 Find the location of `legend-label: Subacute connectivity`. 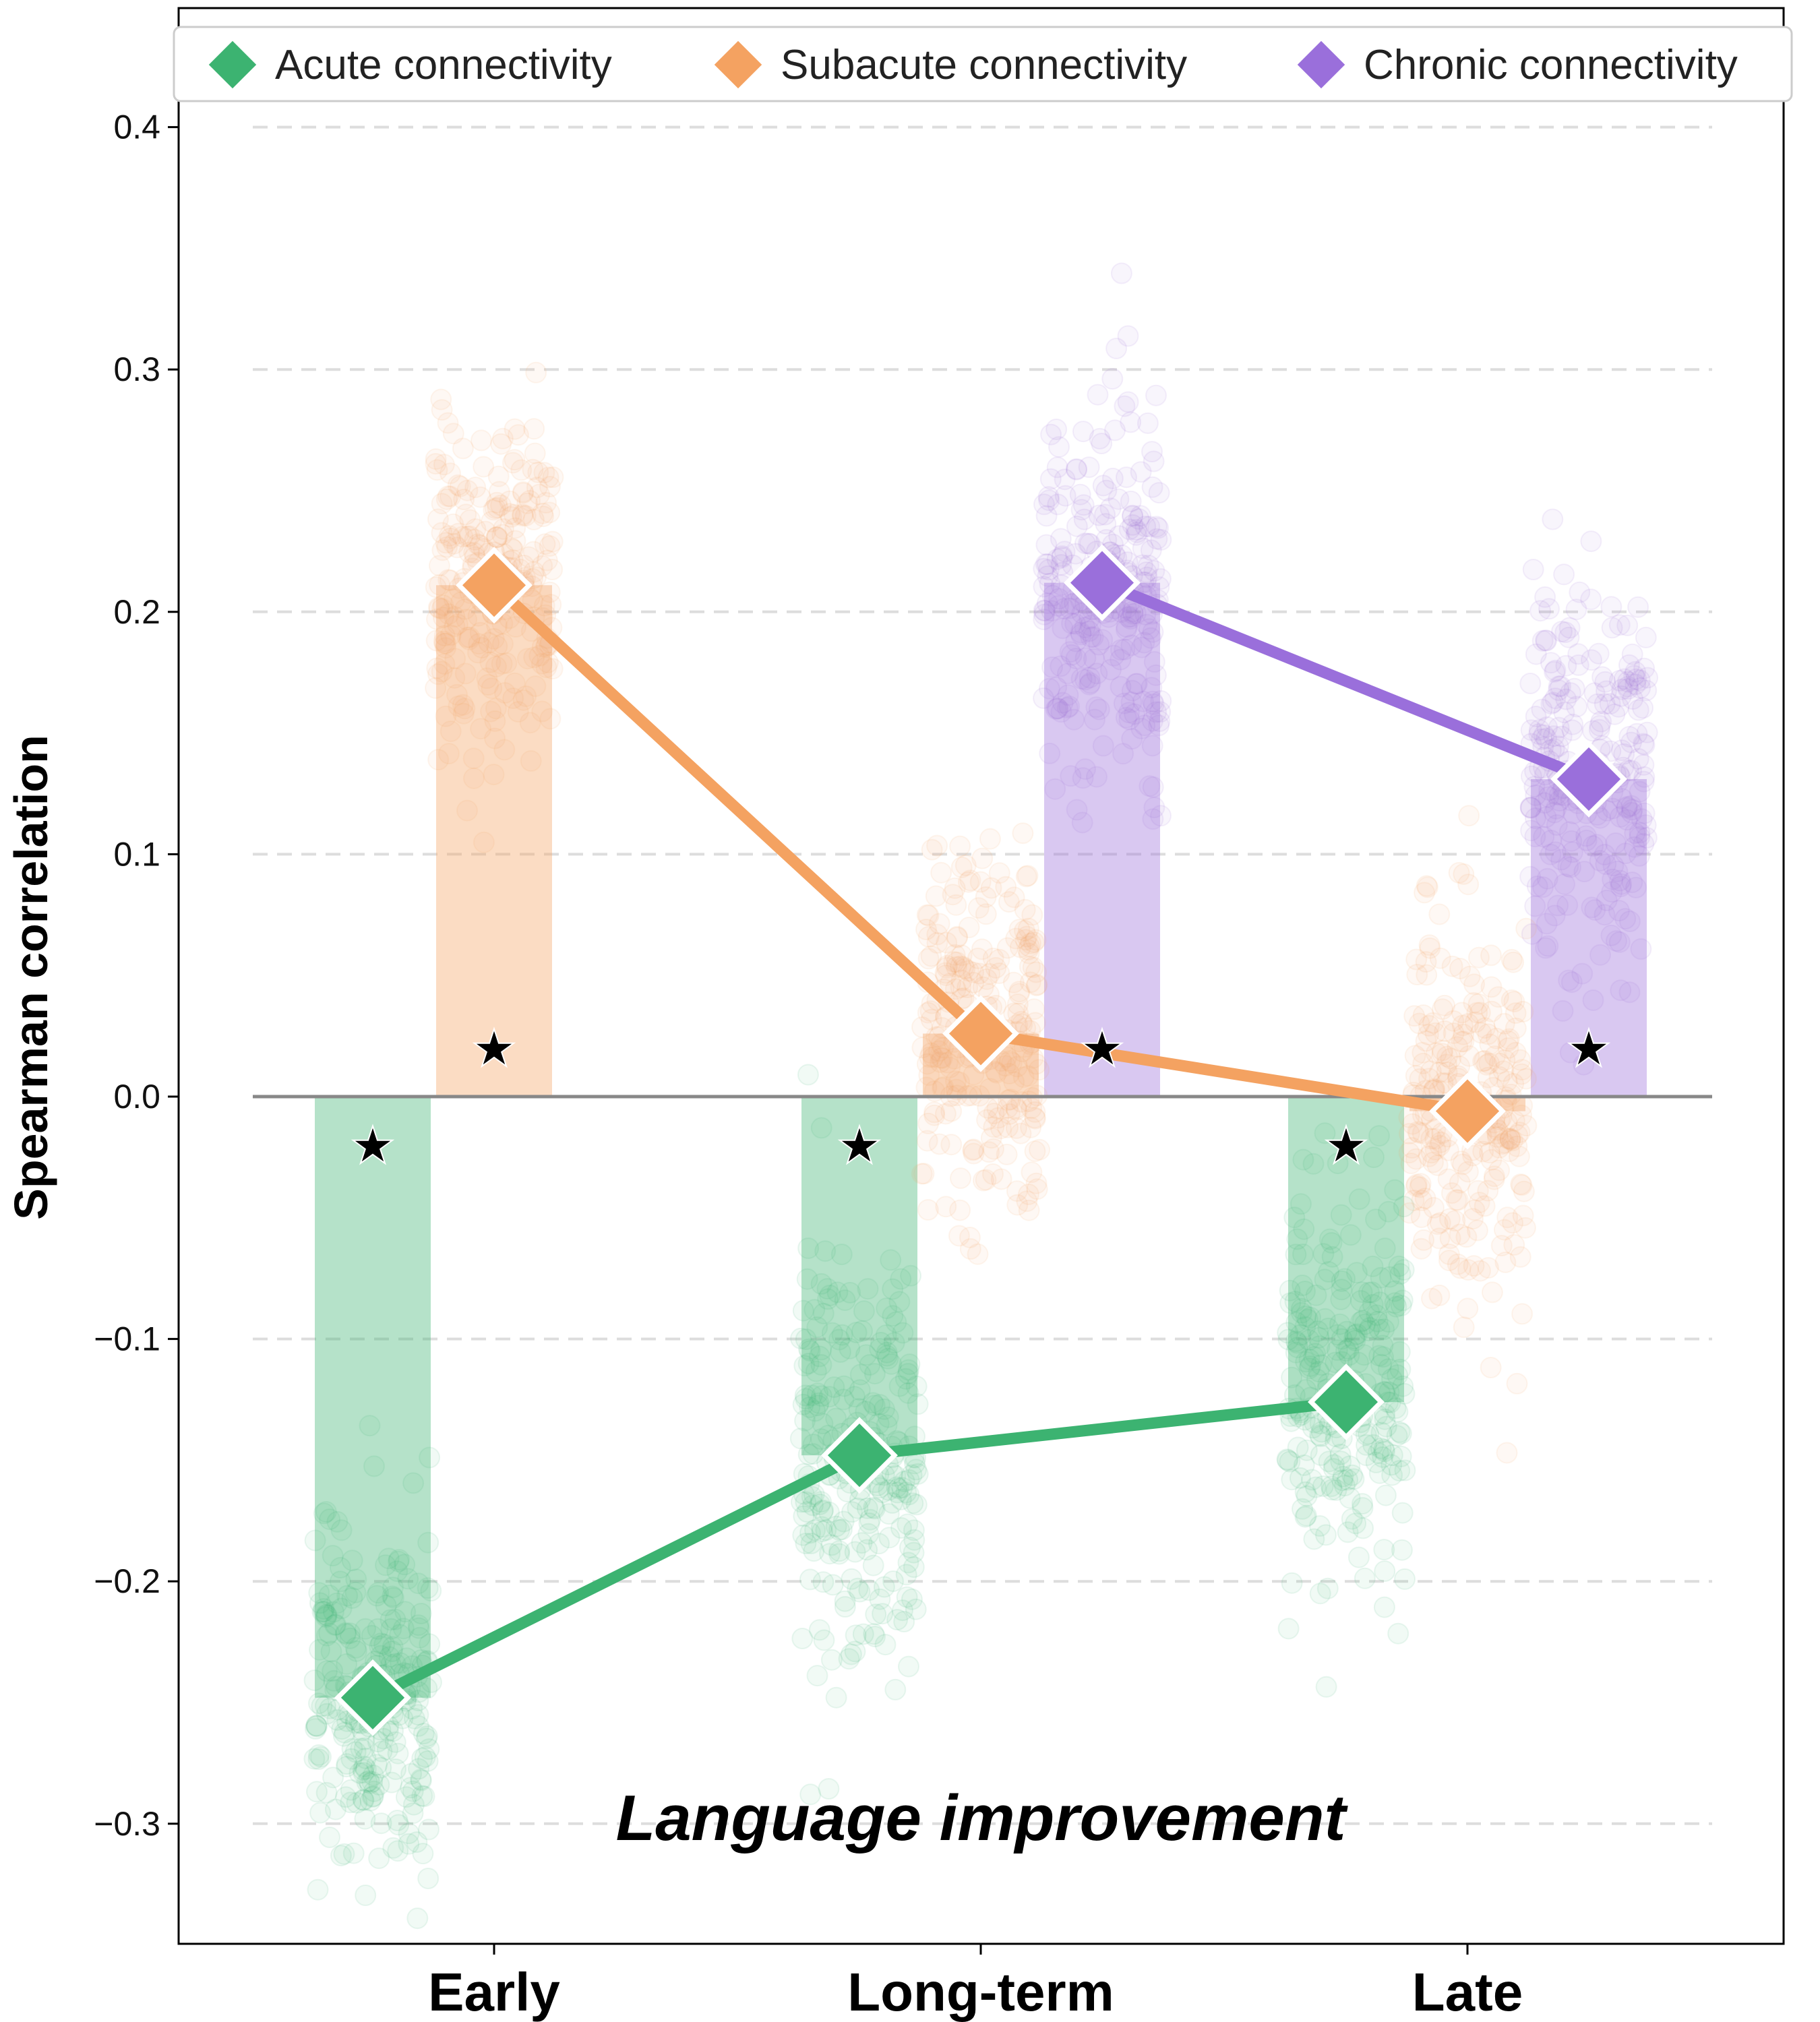

legend-label: Subacute connectivity is located at coordinates (984, 65).